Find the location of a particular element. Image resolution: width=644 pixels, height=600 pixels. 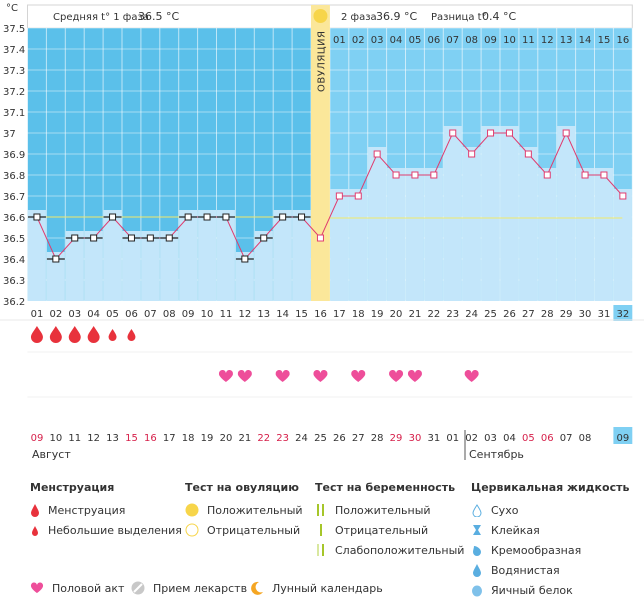

legend-cervical-watery-label: Водянистая is located at coordinates (525, 570).